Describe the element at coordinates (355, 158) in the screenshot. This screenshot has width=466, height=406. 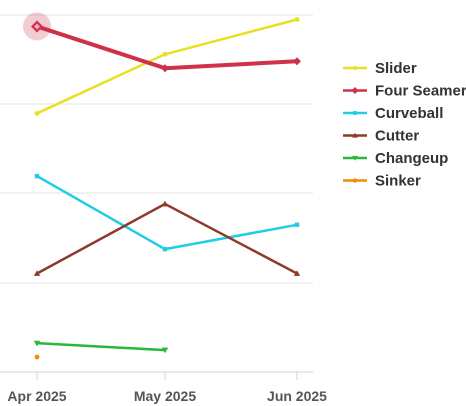
I see `legend-marker-changeup` at that location.